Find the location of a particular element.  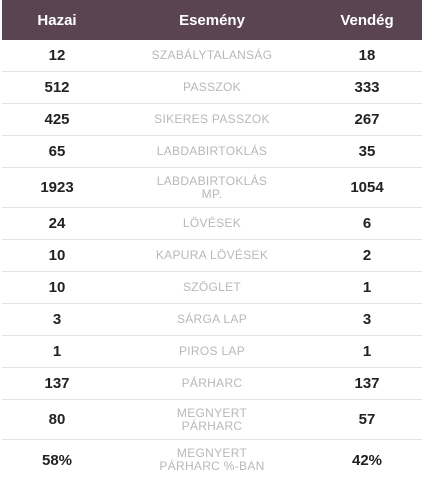

event-label: MEGNYERT PÁRHARC is located at coordinates (212, 419).